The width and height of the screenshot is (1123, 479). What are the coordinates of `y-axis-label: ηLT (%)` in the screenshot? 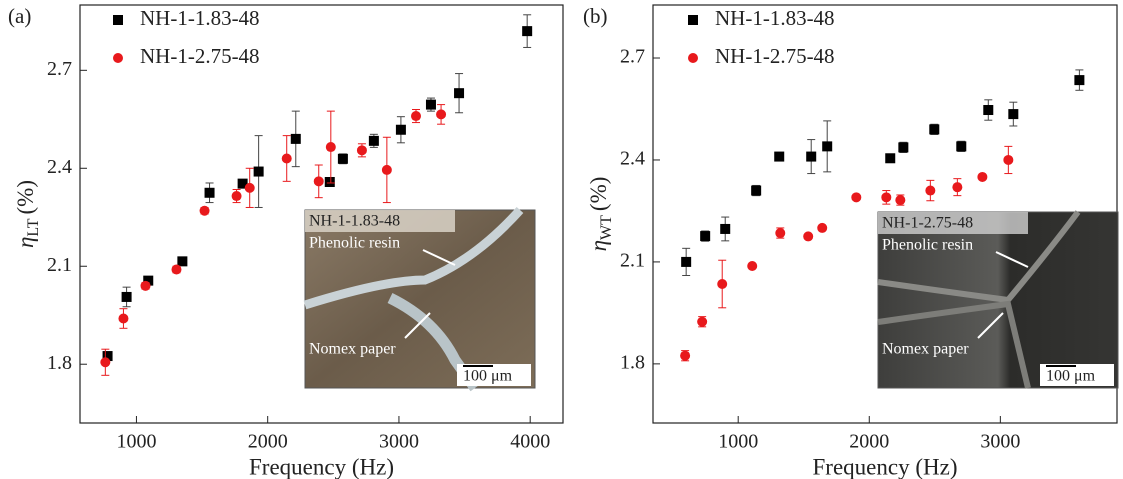 It's located at (27, 214).